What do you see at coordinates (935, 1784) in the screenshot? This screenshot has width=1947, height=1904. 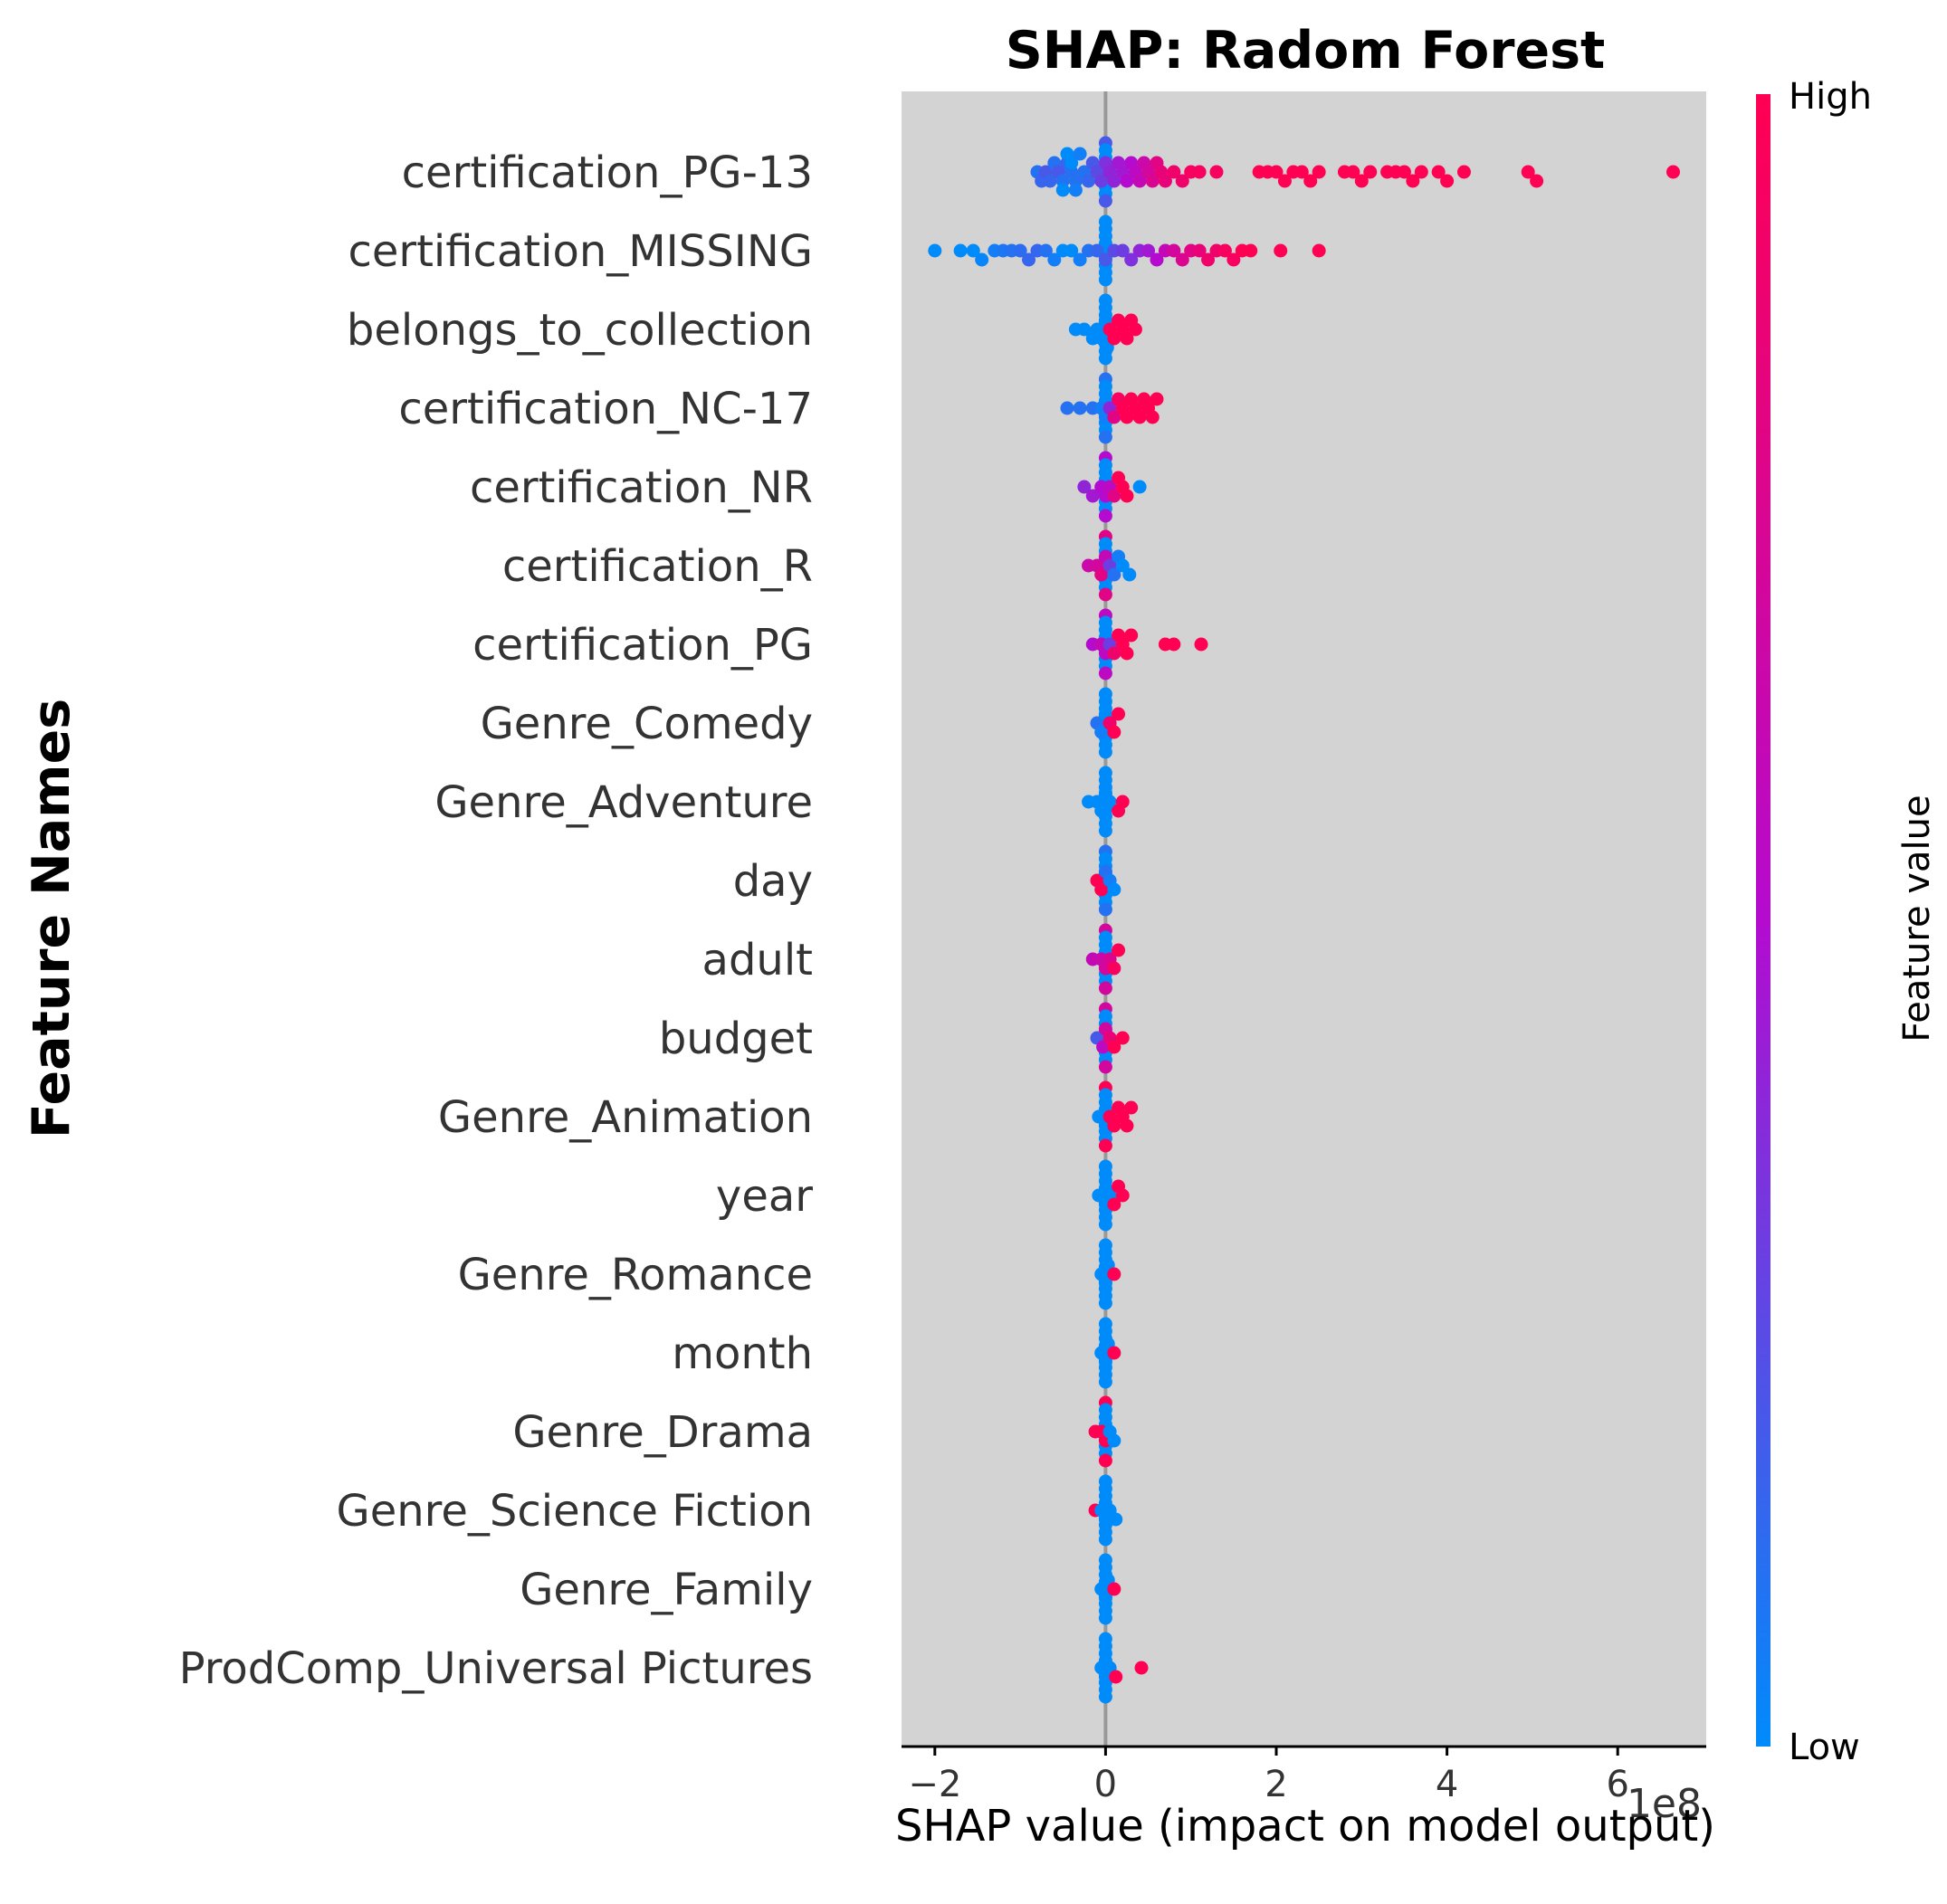 I see `x-tick-label: −2` at bounding box center [935, 1784].